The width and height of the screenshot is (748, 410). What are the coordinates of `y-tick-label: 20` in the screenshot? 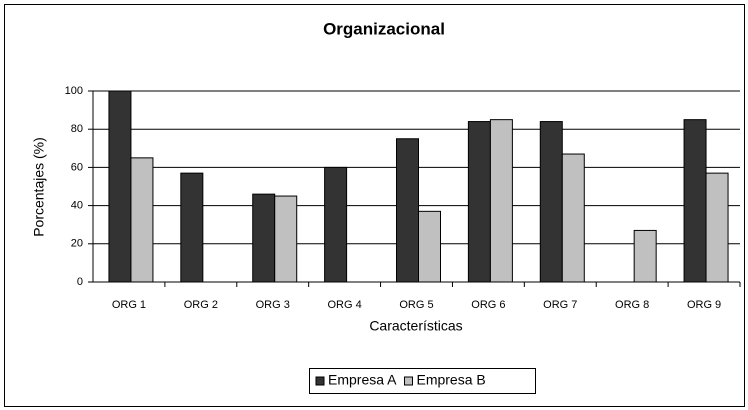 It's located at (77, 244).